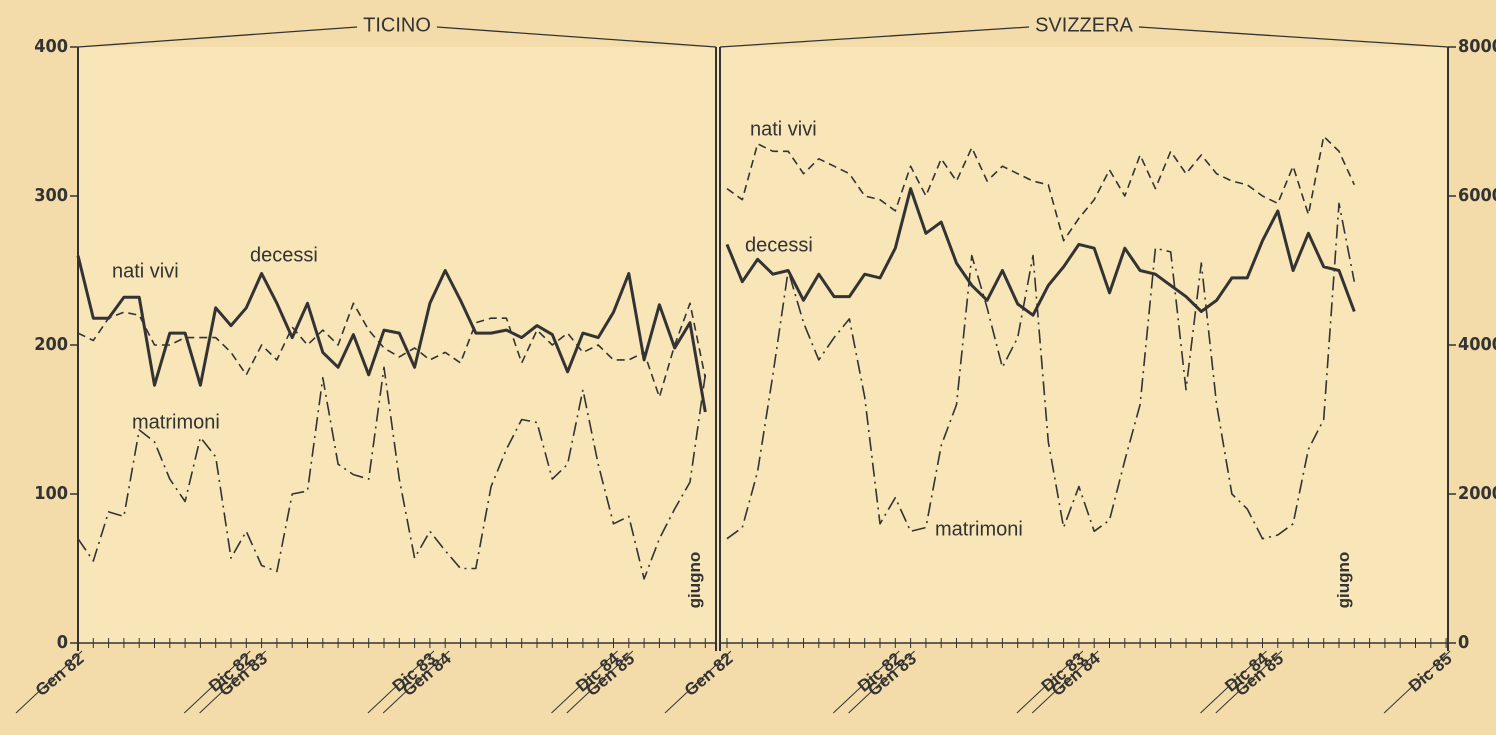 Image resolution: width=1496 pixels, height=735 pixels. What do you see at coordinates (1477, 344) in the screenshot?
I see `y-tick-label: 4000` at bounding box center [1477, 344].